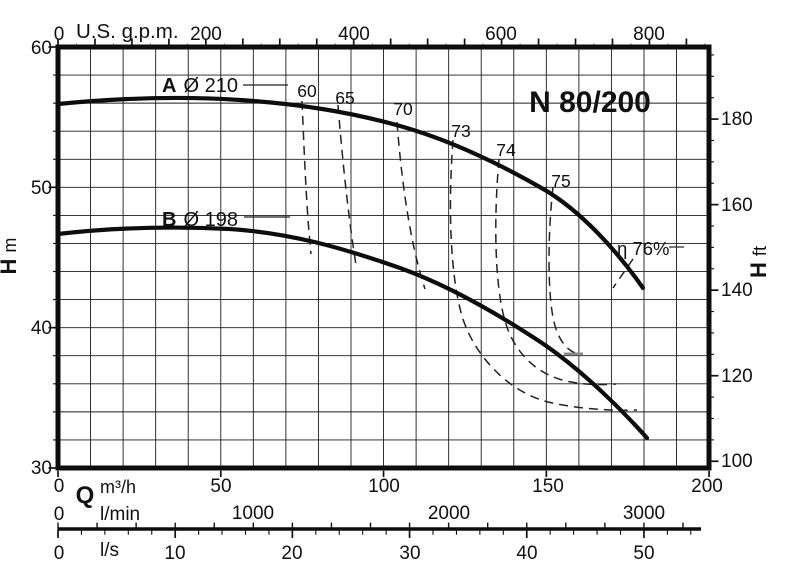 This screenshot has width=785, height=566. I want to click on curve-a-label: A Ø 210, so click(200, 86).